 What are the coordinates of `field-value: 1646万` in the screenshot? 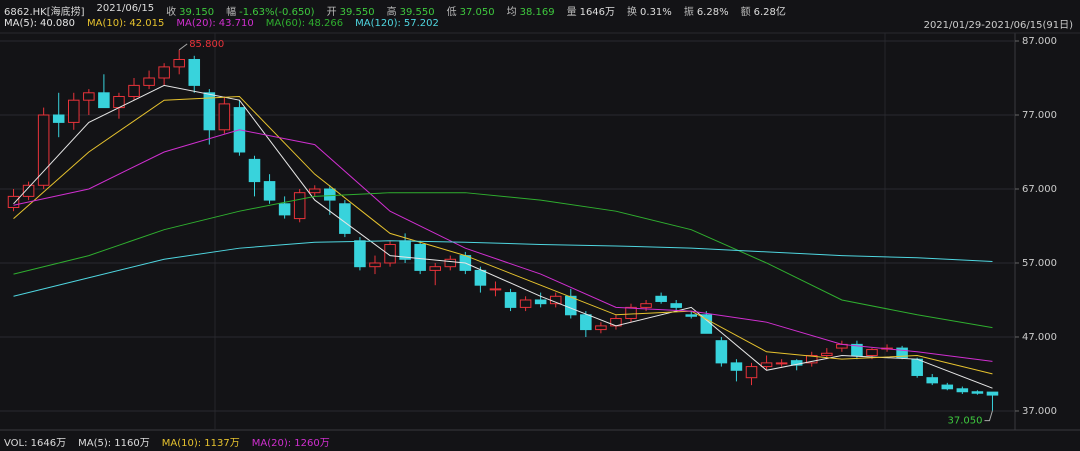 It's located at (597, 12).